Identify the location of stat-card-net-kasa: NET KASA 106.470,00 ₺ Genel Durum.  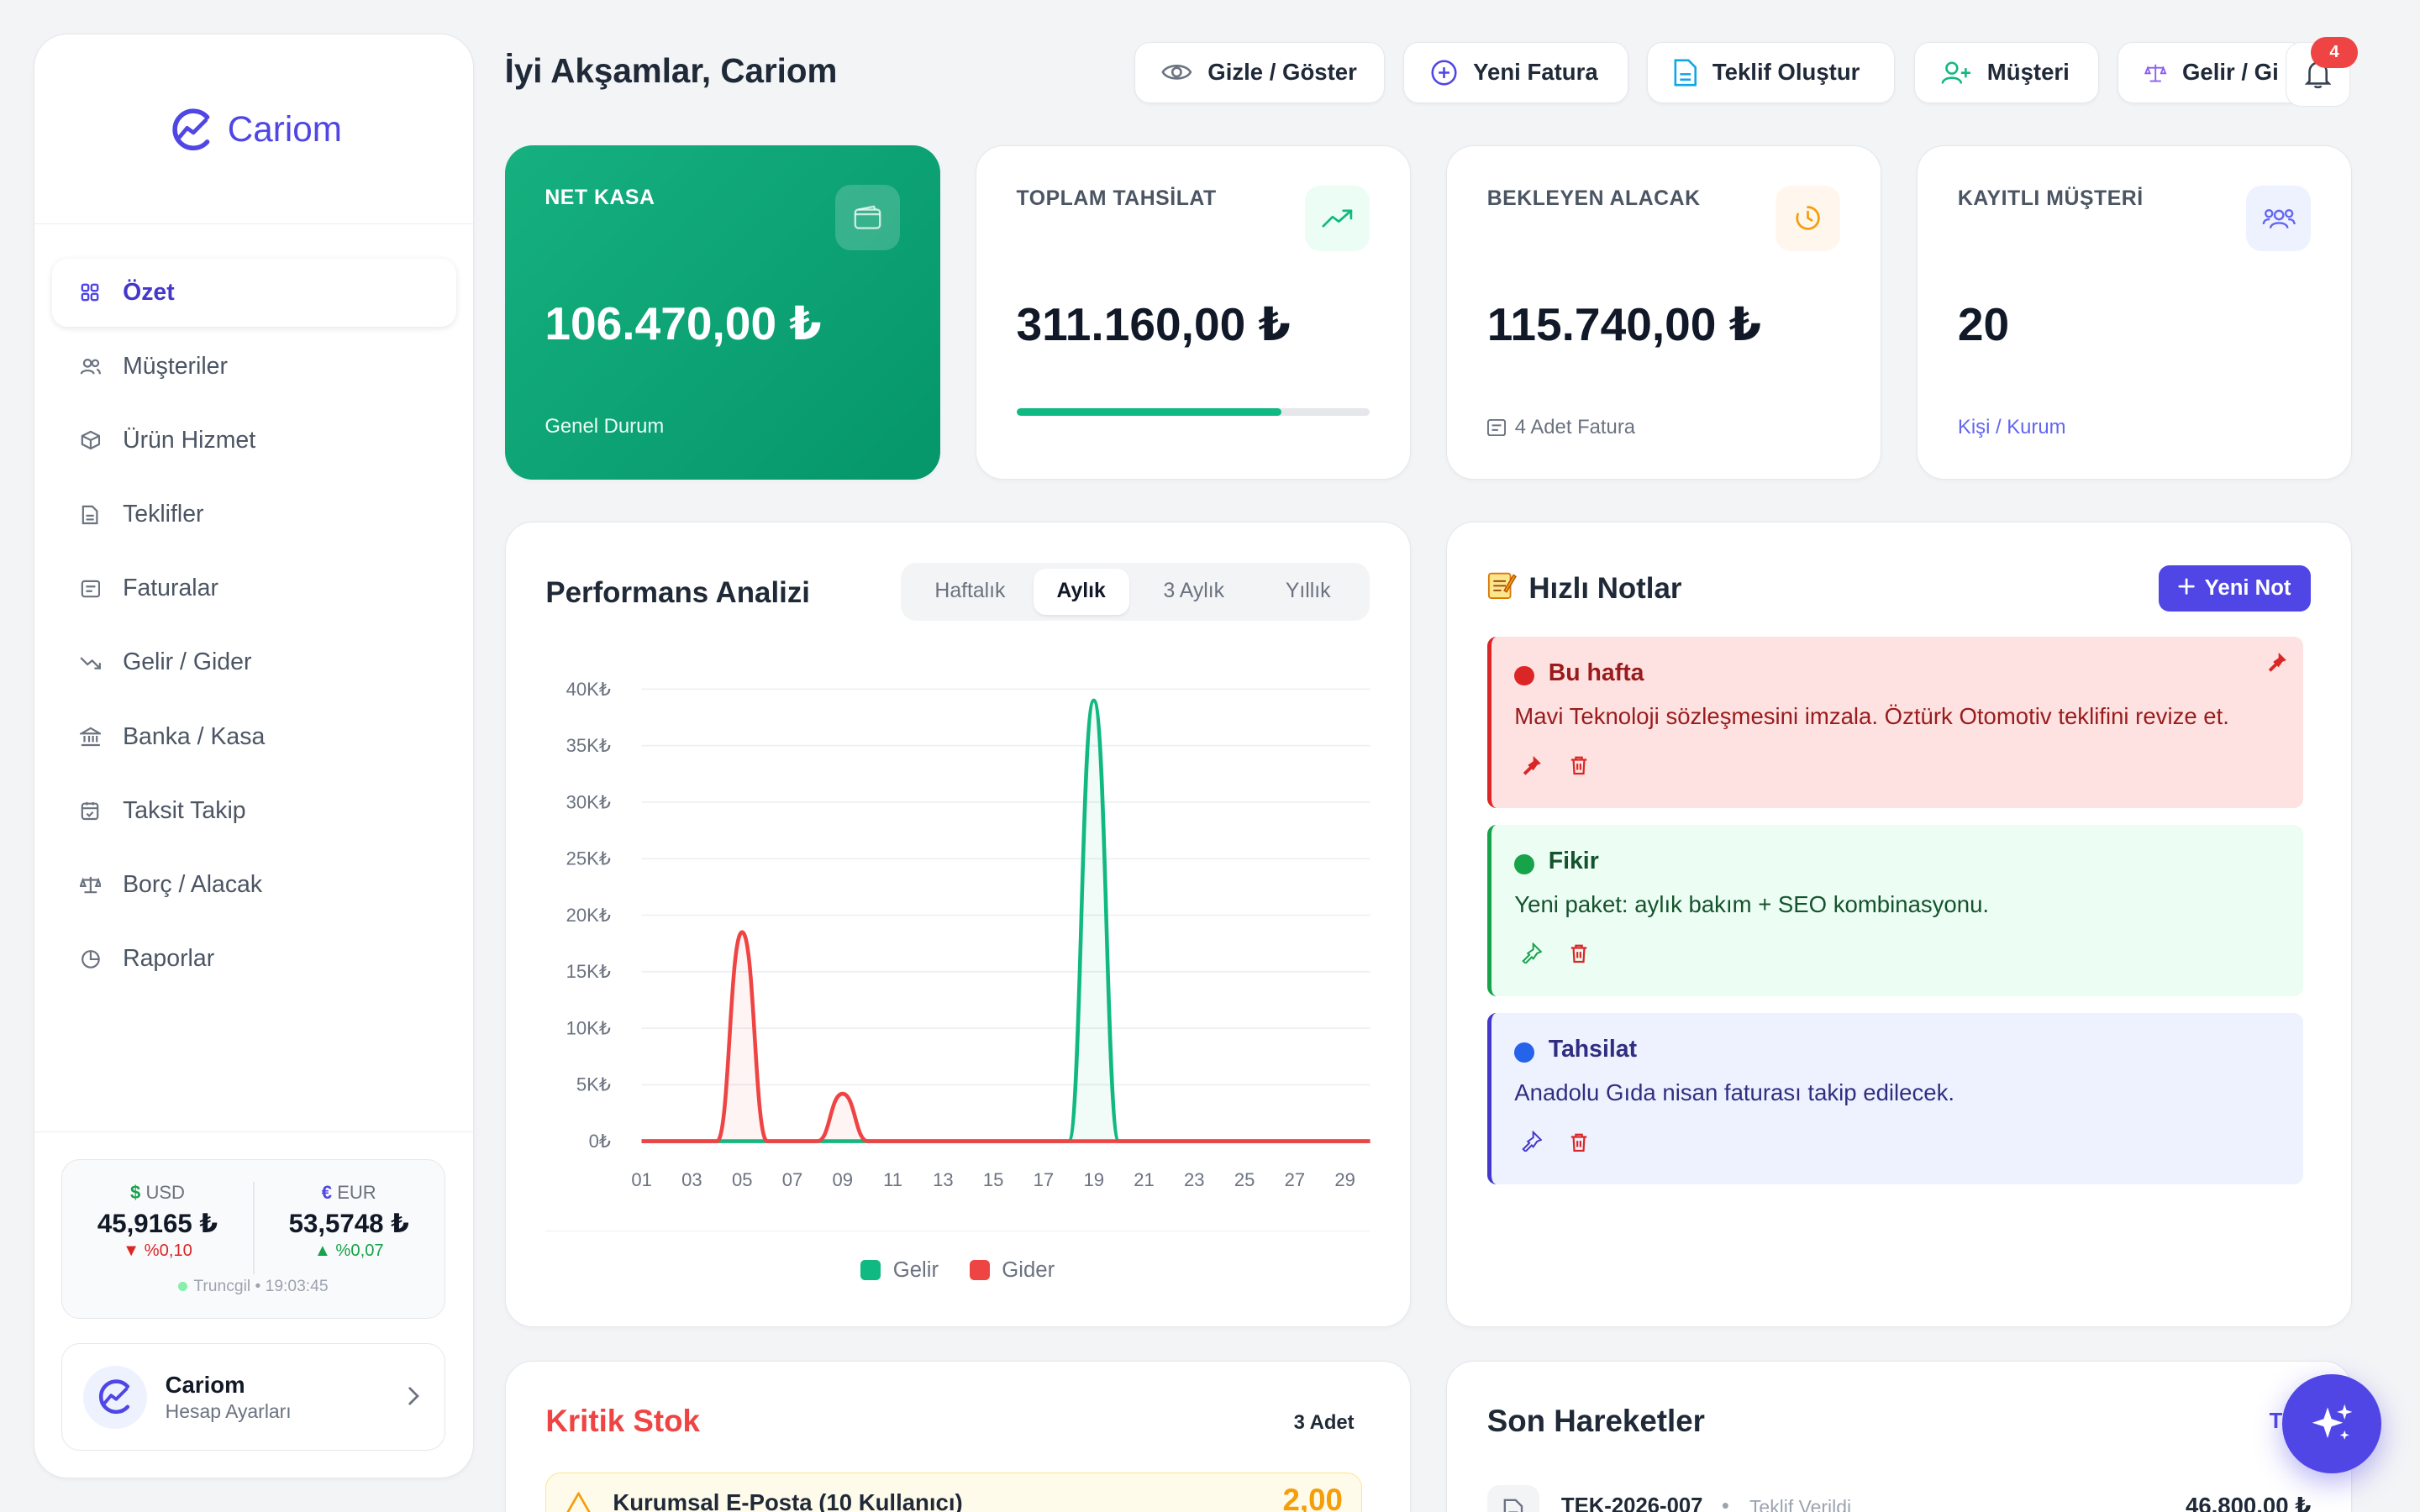
(722, 312).